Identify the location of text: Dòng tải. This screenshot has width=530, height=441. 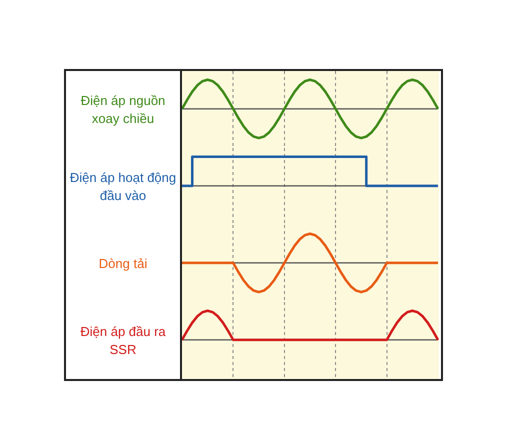
(123, 263).